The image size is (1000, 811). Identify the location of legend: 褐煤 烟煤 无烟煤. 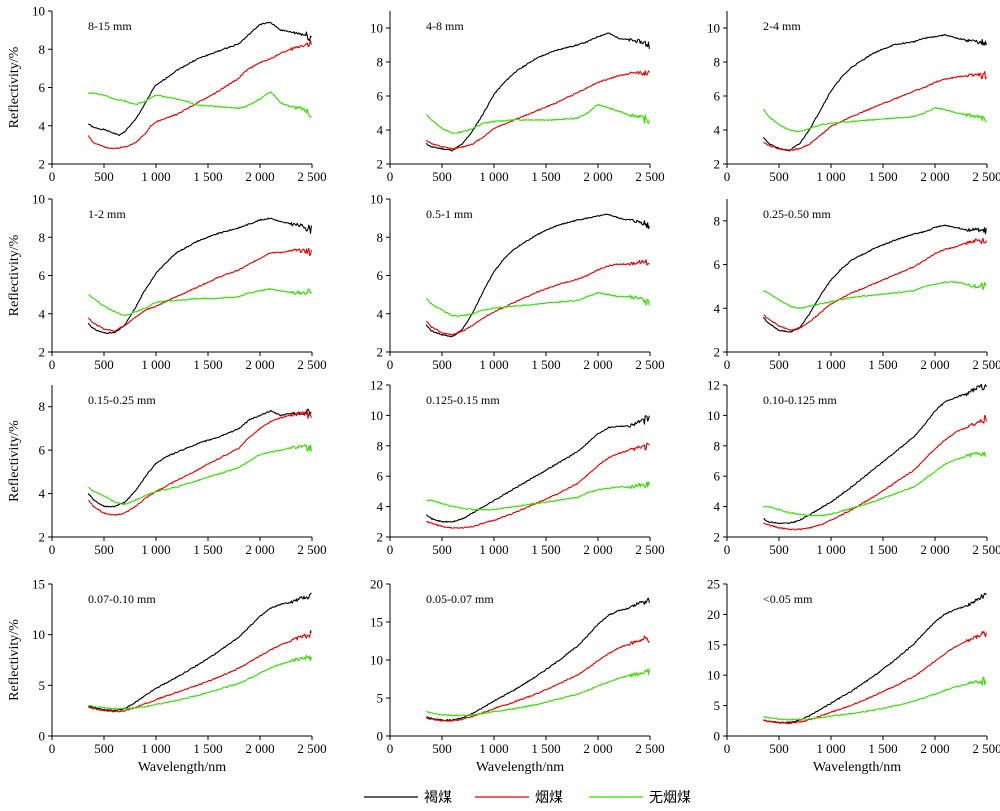
(527, 798).